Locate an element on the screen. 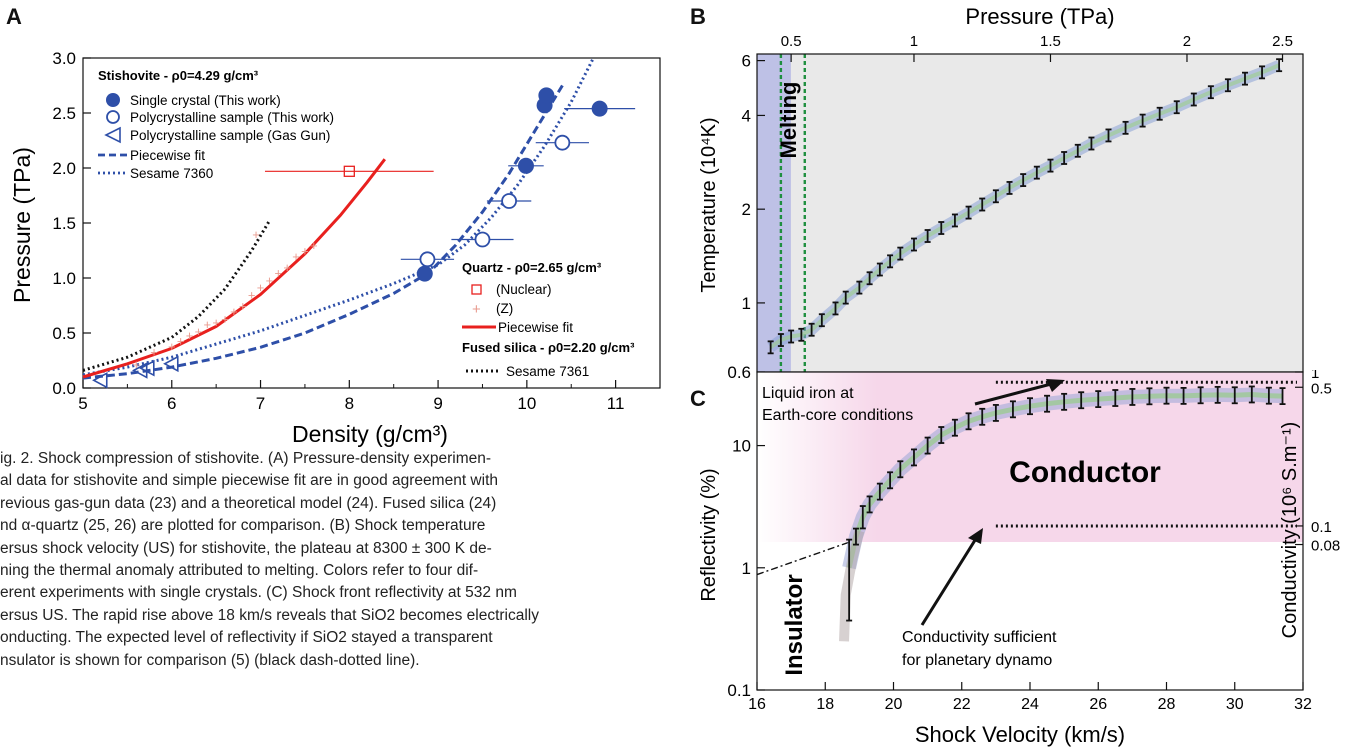  chart-b-top-tick-label: 1 is located at coordinates (914, 41).